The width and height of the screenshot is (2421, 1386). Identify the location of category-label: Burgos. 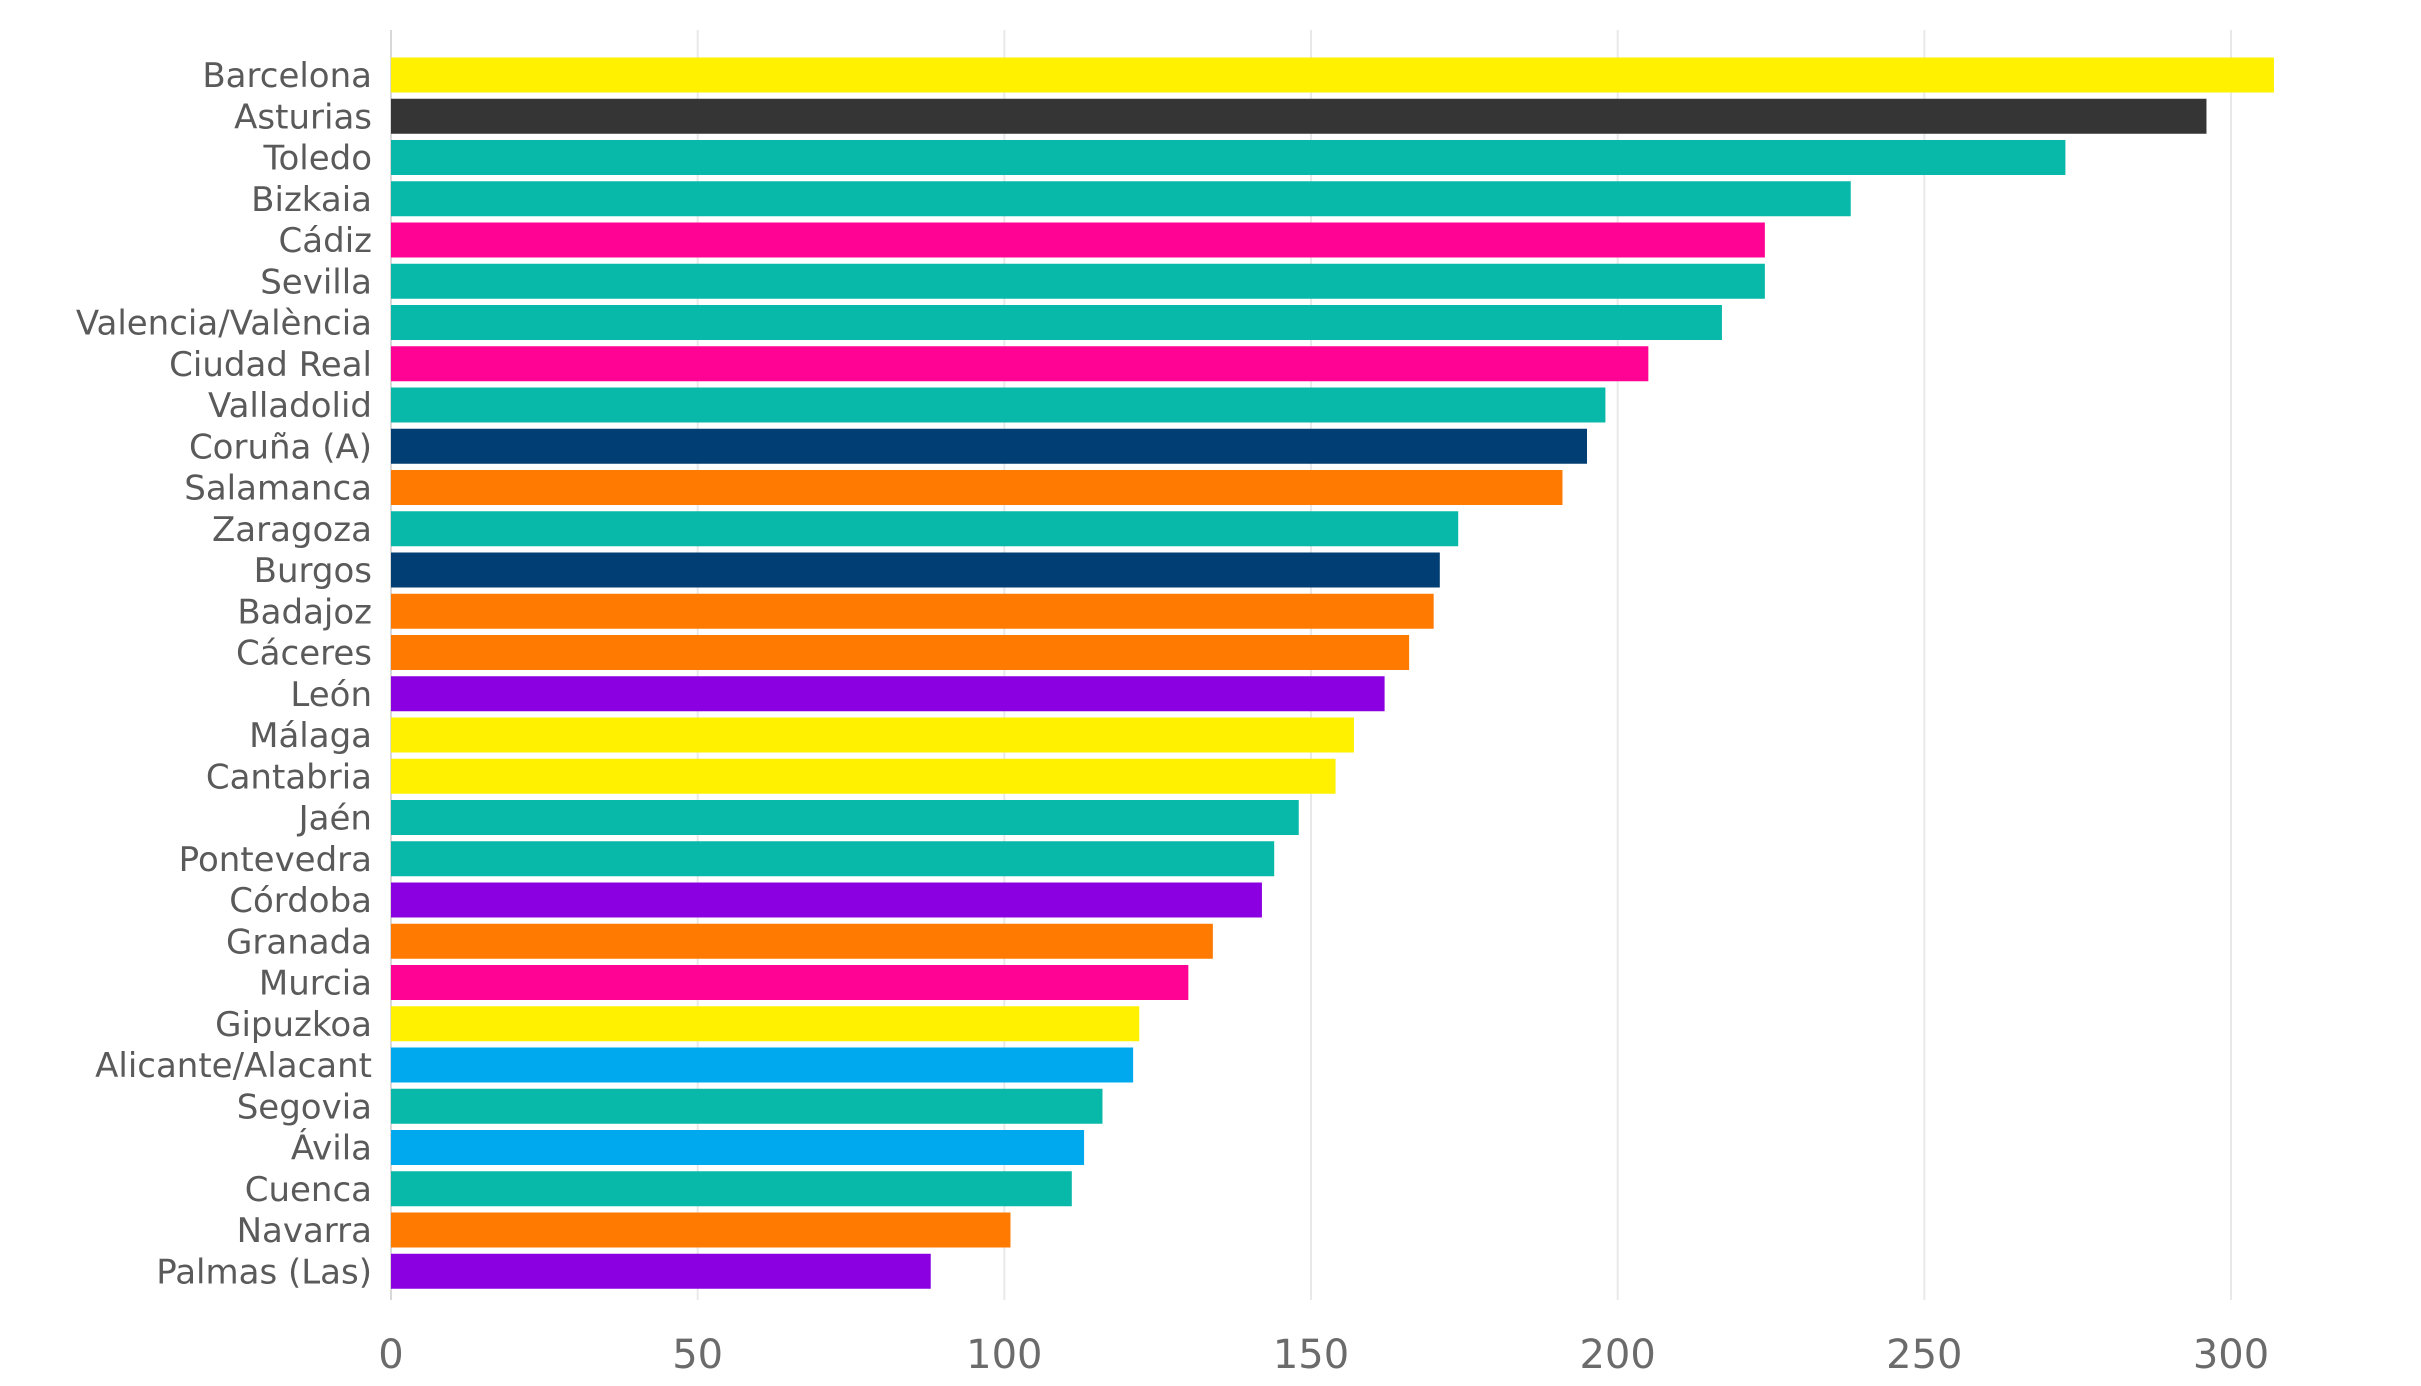
(313, 571).